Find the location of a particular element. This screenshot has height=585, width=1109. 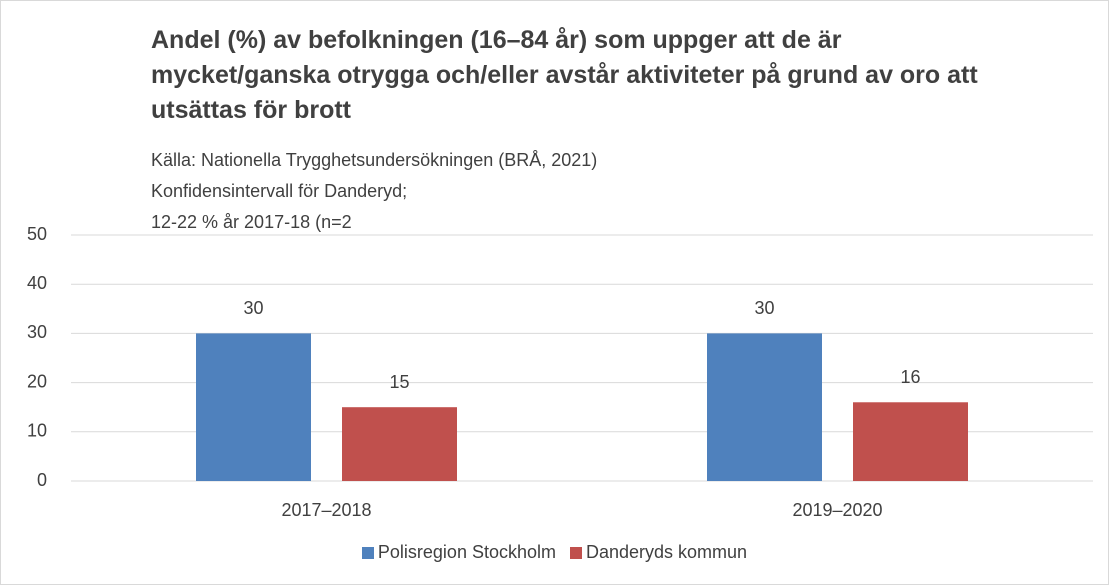

legend-label: Polisregion Stockholm is located at coordinates (466, 552).